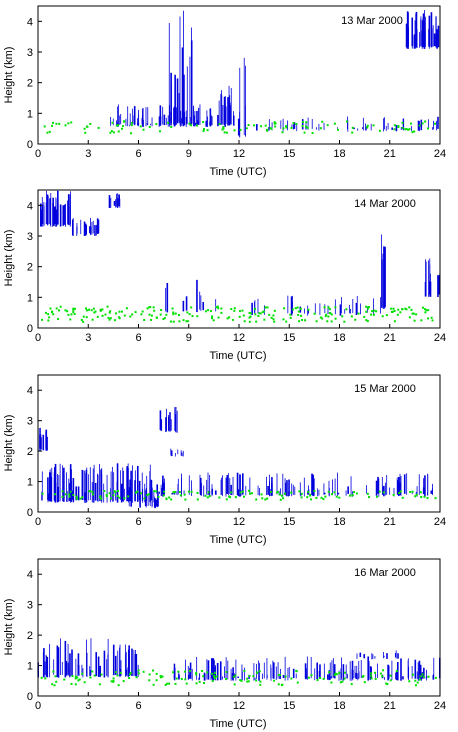 The width and height of the screenshot is (458, 732). I want to click on x-tick-label: 9, so click(189, 522).